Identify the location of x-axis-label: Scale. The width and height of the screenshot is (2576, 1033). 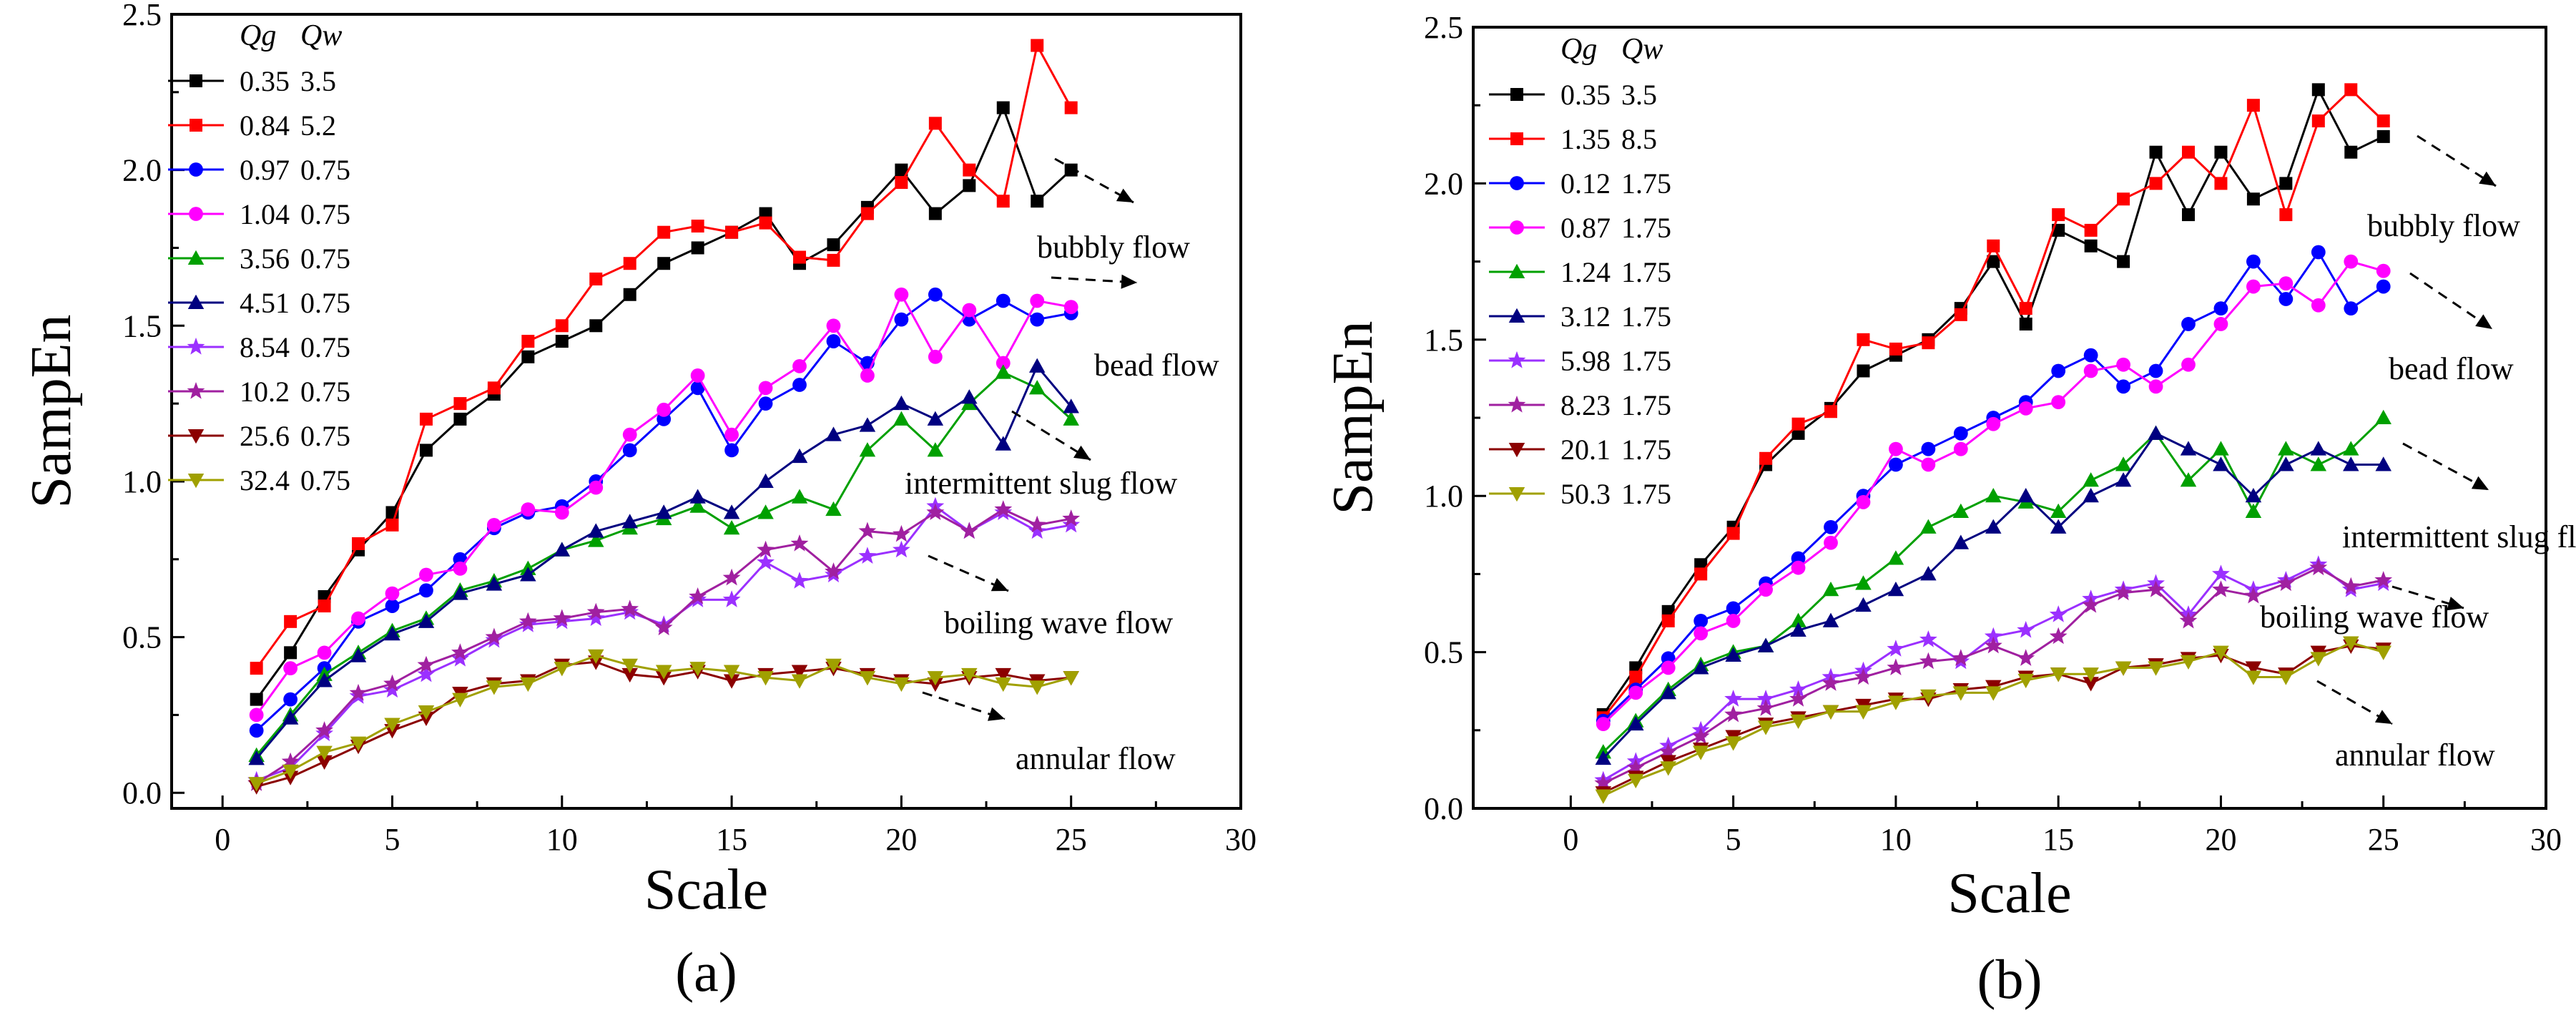
(706, 889).